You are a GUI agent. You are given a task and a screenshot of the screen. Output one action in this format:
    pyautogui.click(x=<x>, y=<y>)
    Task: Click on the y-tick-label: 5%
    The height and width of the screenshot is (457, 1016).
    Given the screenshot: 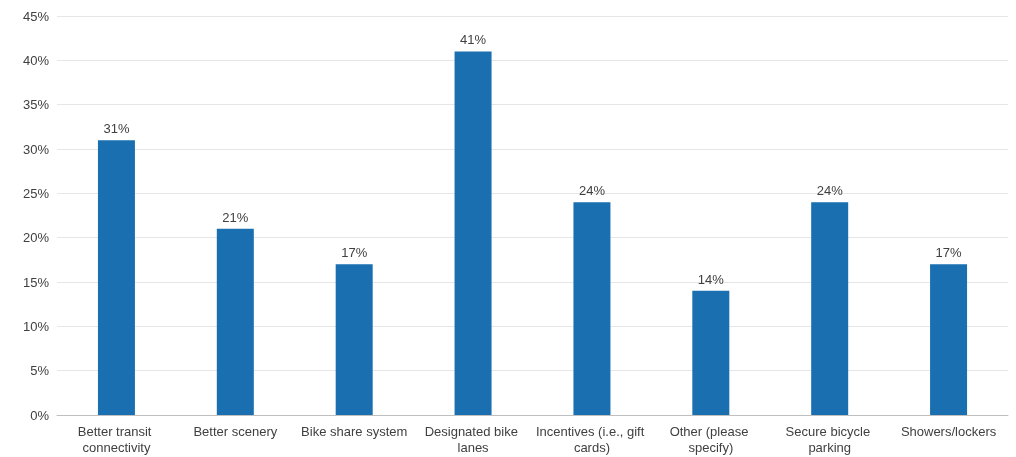 What is the action you would take?
    pyautogui.click(x=40, y=371)
    